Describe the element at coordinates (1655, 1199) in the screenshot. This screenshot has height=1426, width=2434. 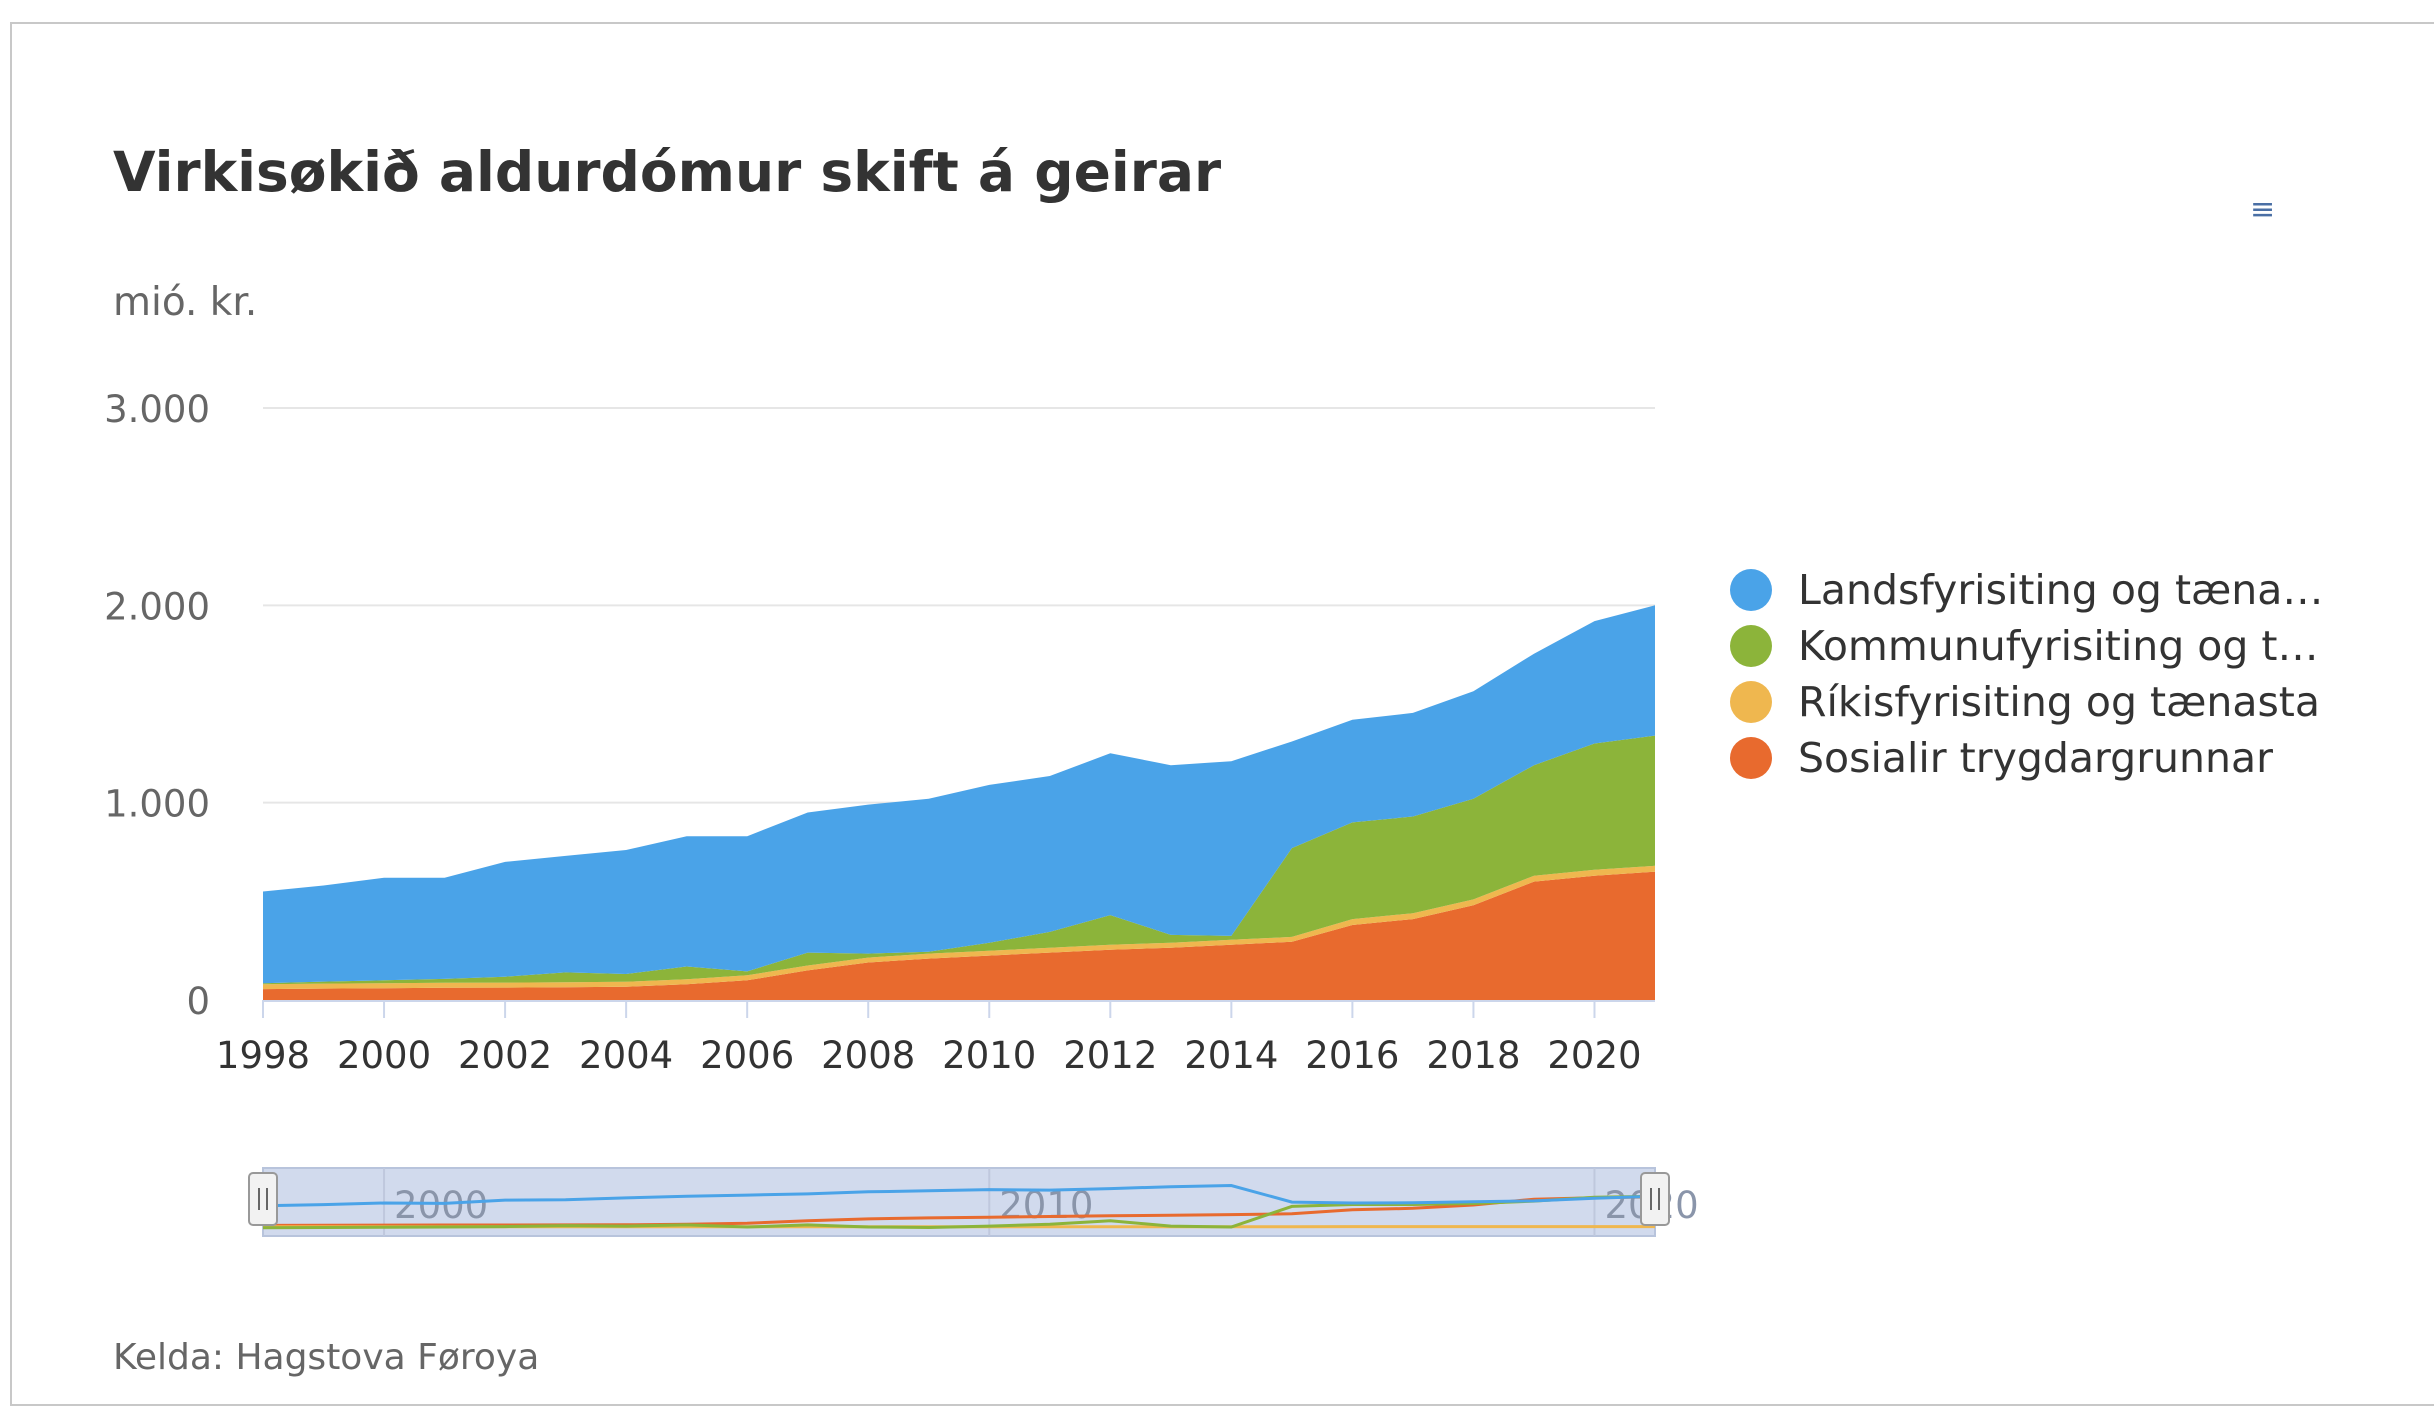
I see `navigator-right-handle` at that location.